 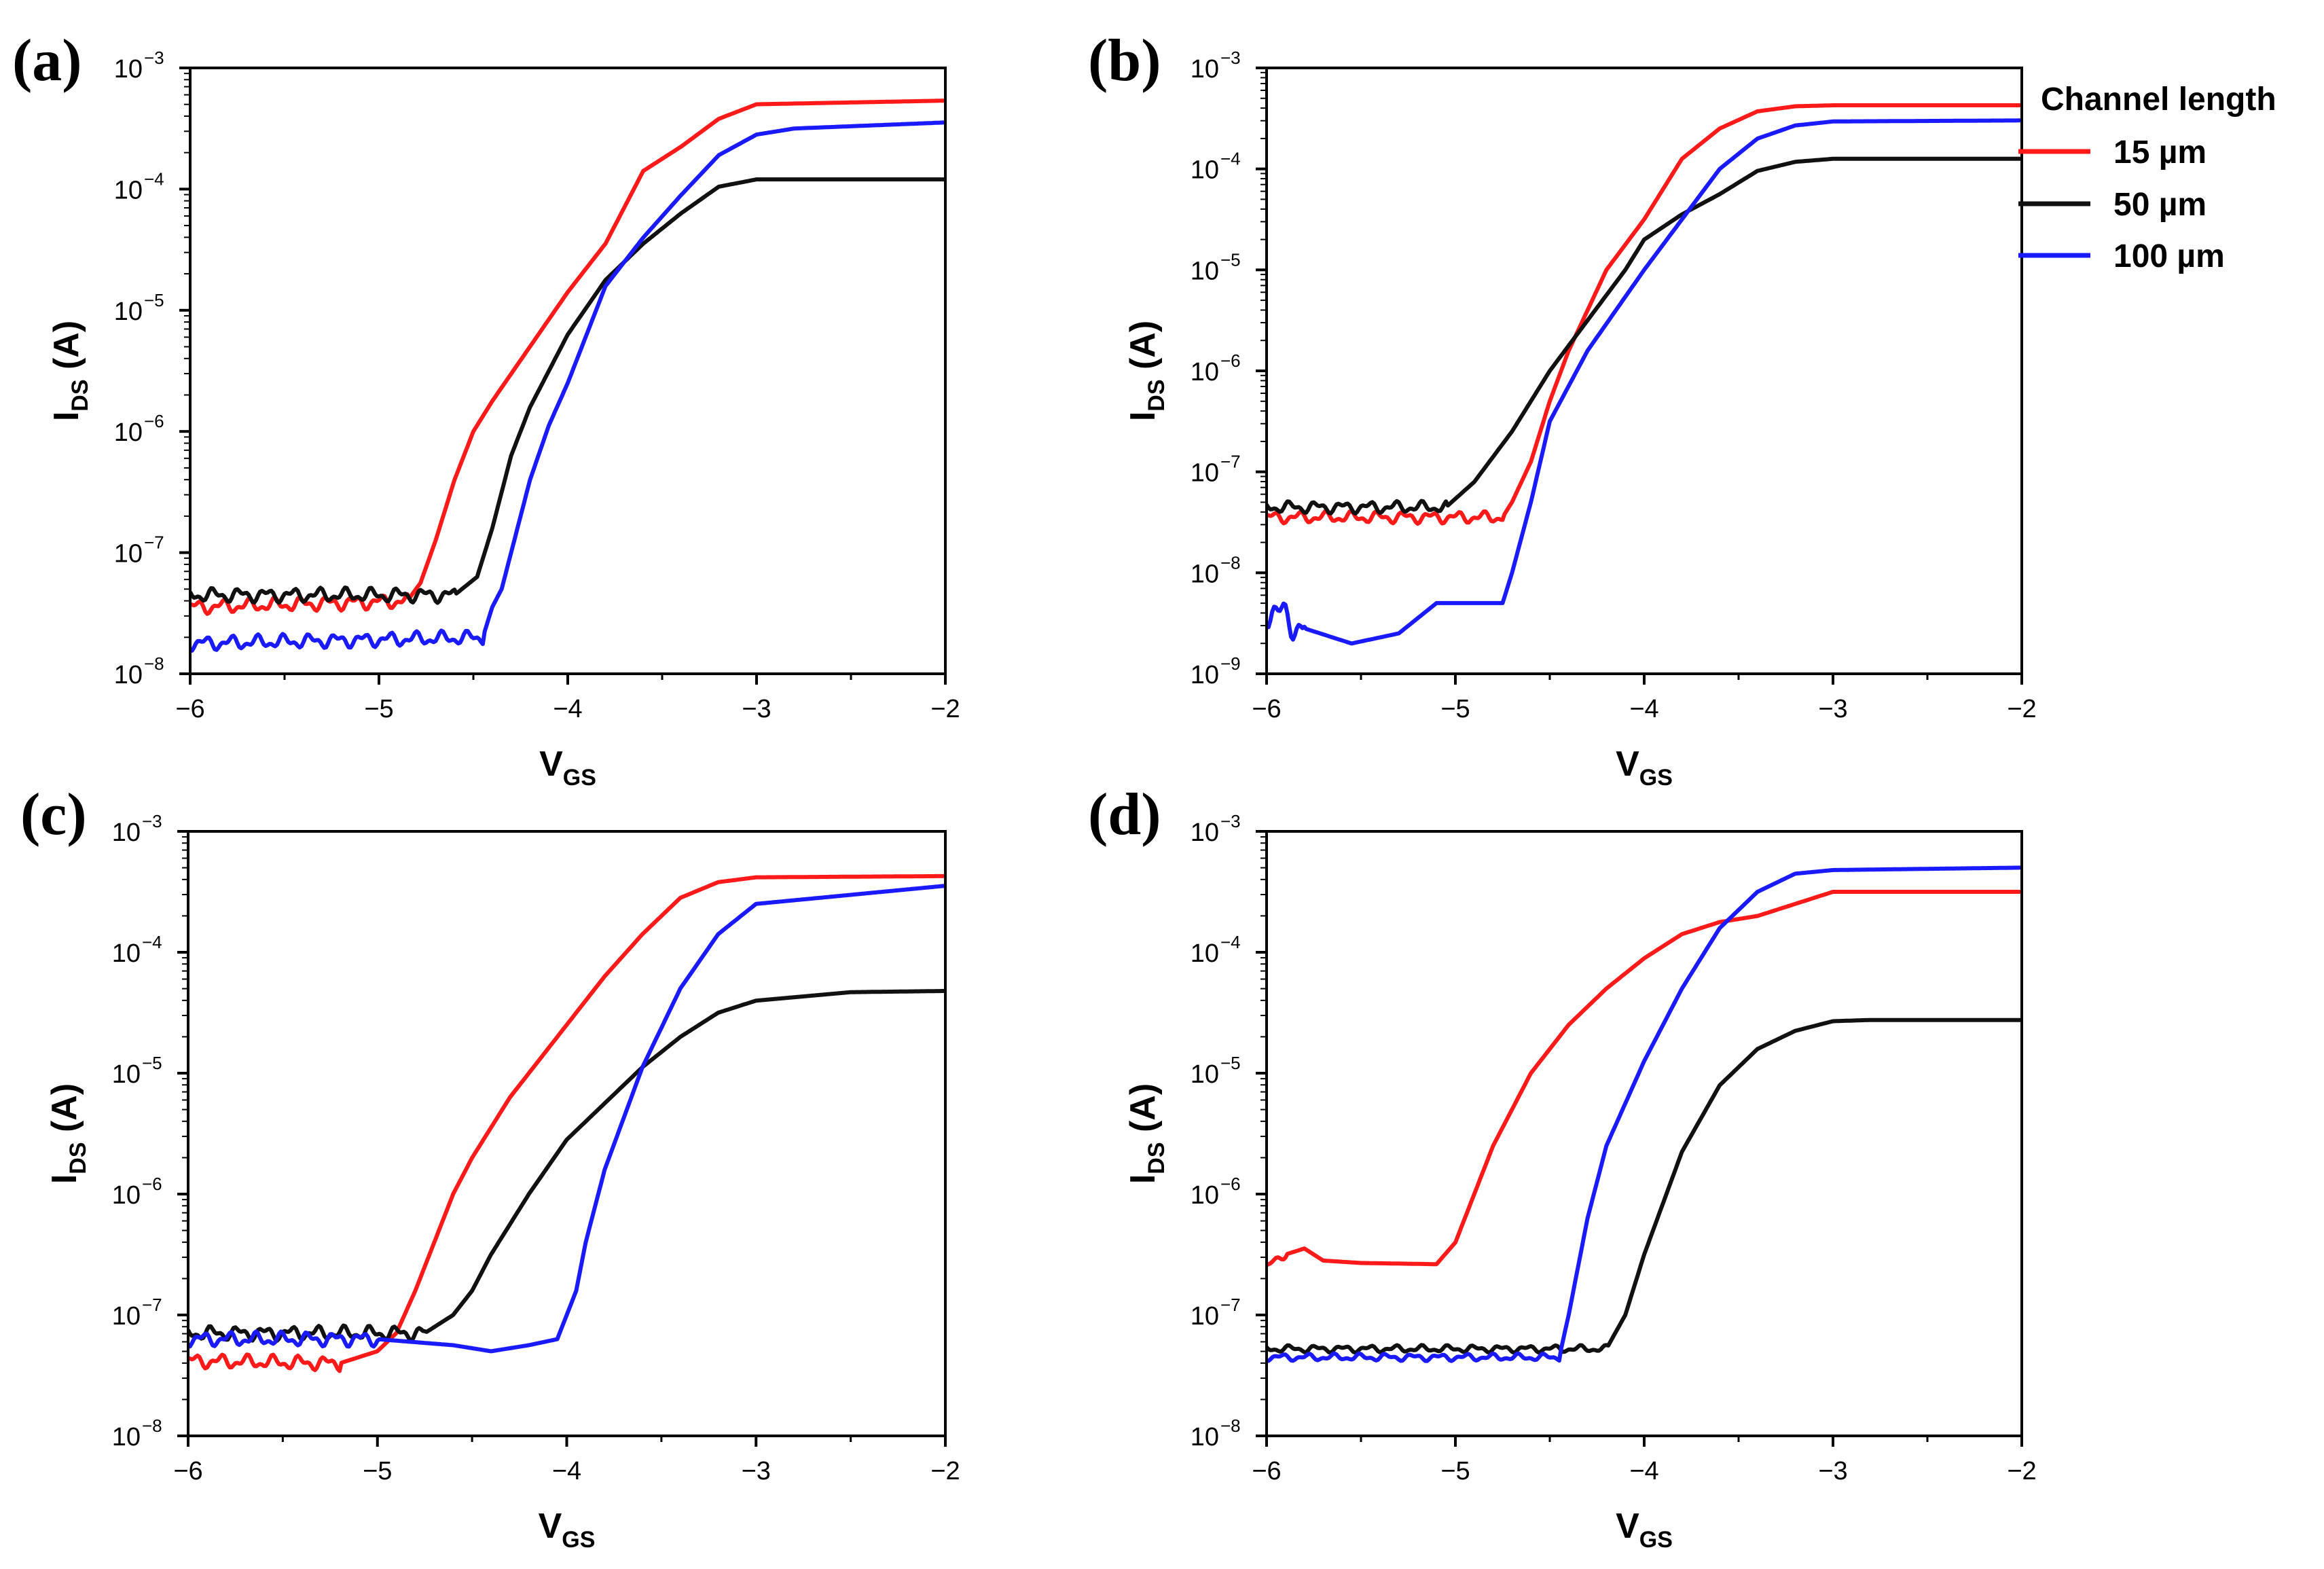 I want to click on legend-label-50um: 50 µm, so click(x=2160, y=205).